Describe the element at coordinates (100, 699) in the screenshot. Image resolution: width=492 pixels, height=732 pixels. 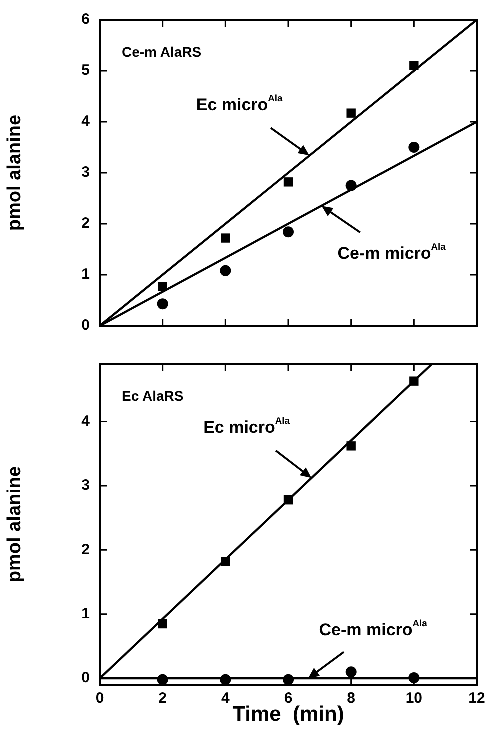
I see `x-tick-label: 0` at that location.